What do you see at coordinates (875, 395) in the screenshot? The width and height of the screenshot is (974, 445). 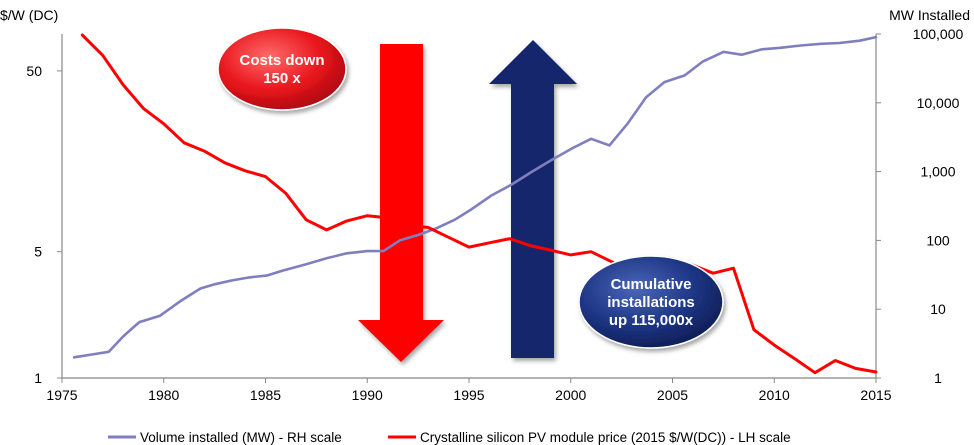 I see `x-tick-label: 2015` at bounding box center [875, 395].